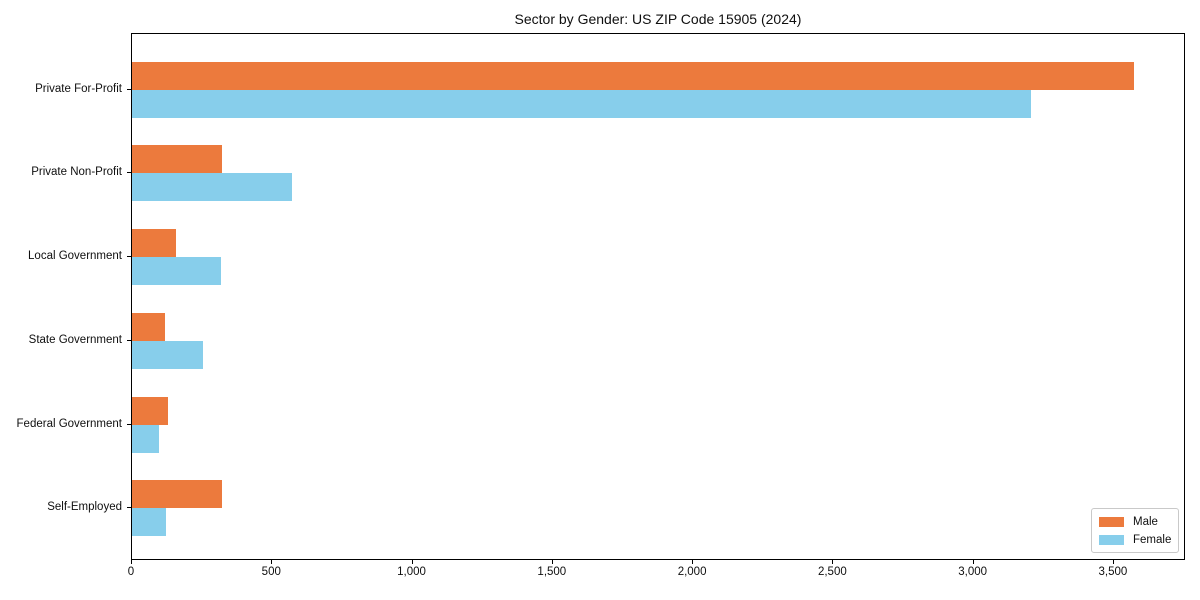 This screenshot has height=600, width=1200. I want to click on legend-entry-male: Male, so click(1135, 522).